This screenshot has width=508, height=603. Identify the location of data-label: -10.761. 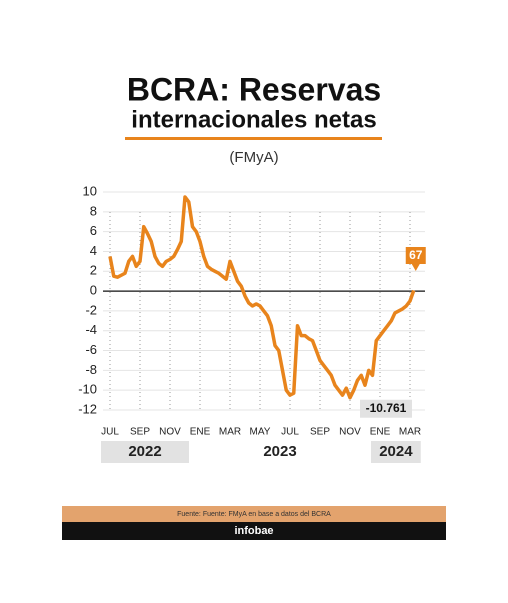
(386, 408).